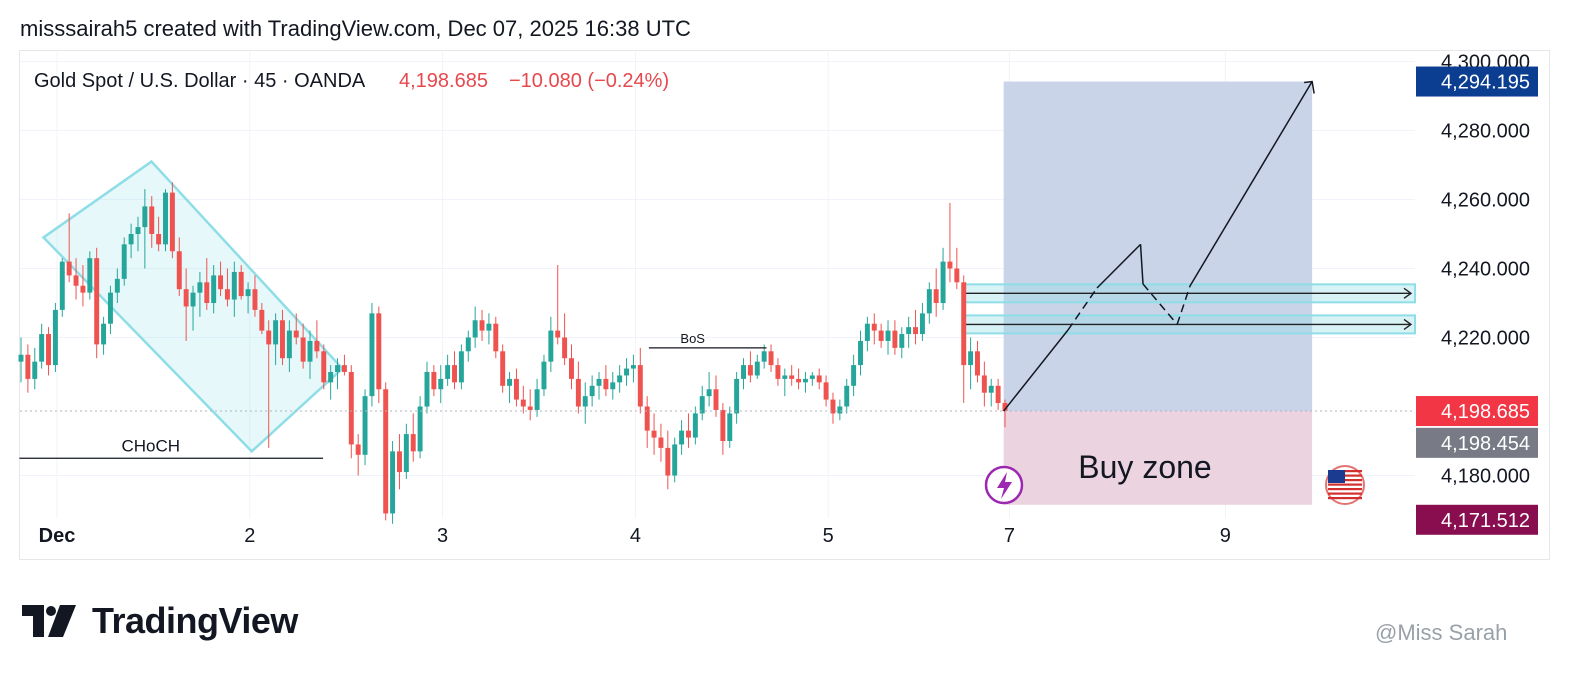 The width and height of the screenshot is (1579, 678). I want to click on lightning-bolt-icon, so click(1004, 485).